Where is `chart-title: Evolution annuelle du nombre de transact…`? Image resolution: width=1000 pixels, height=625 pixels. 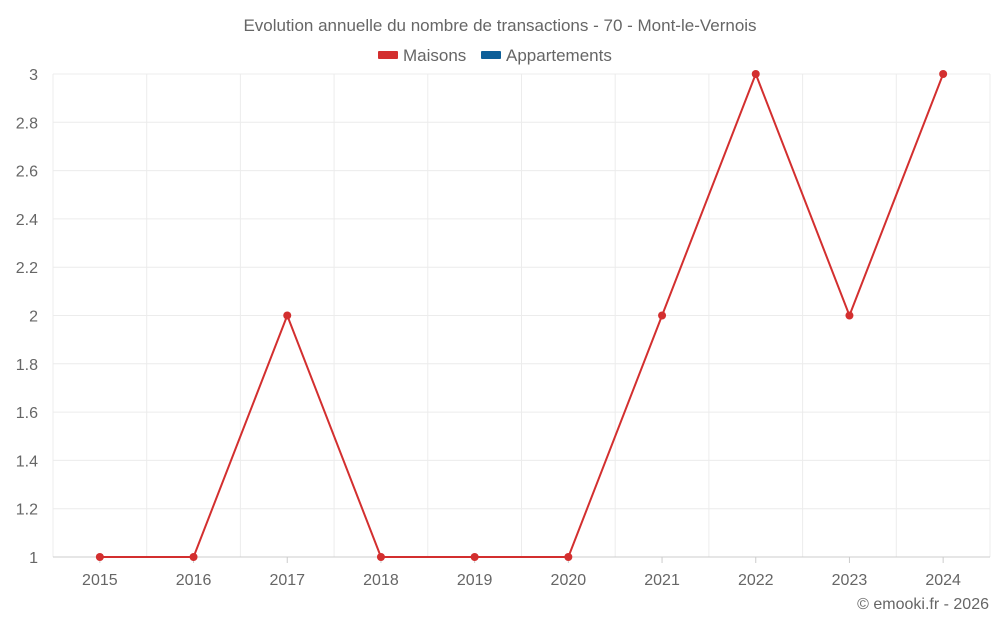 chart-title: Evolution annuelle du nombre de transact… is located at coordinates (499, 25).